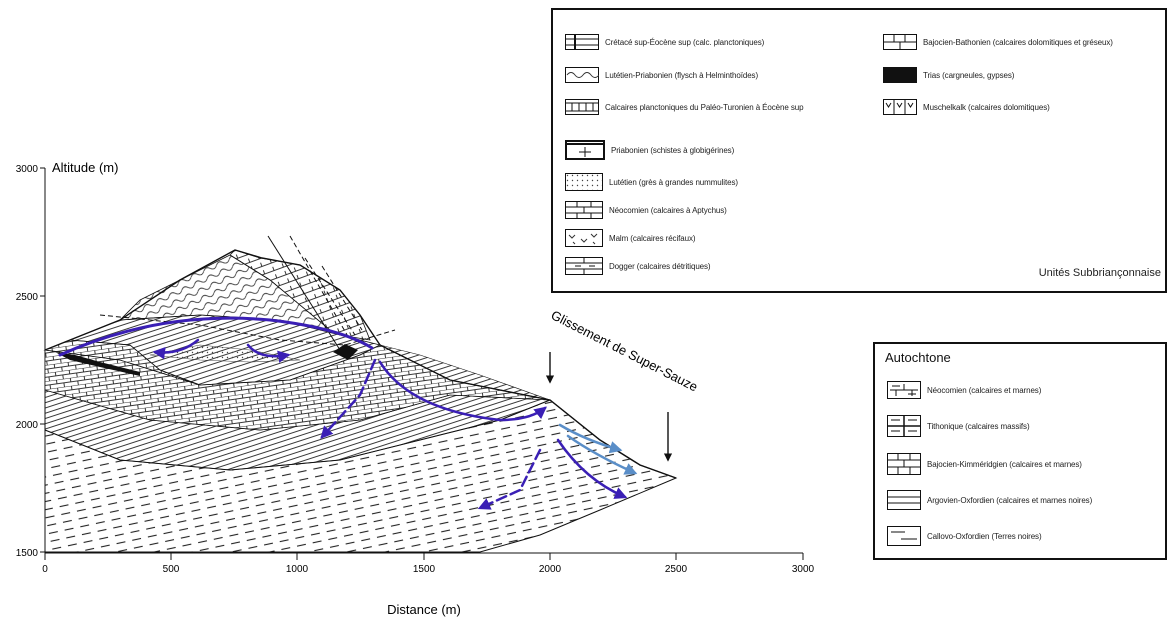 The image size is (1167, 623). Describe the element at coordinates (176, 349) in the screenshot. I see `flow-arrow-loop-left` at that location.